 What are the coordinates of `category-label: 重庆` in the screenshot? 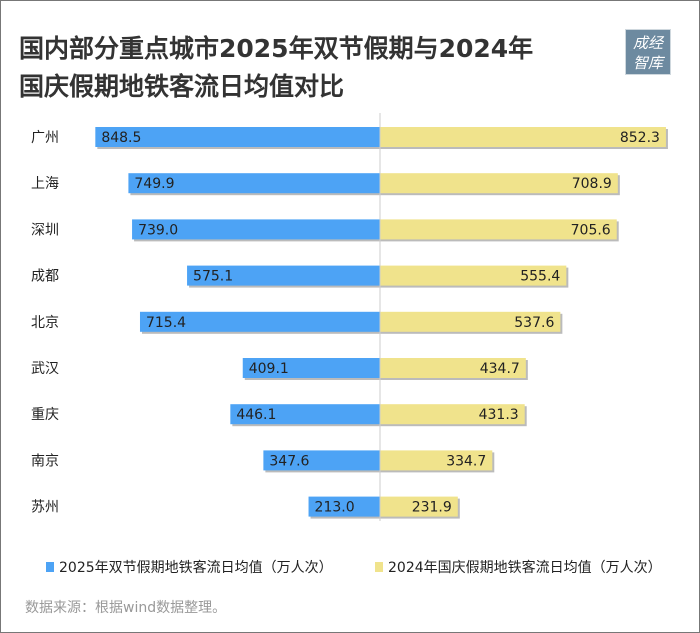 It's located at (45, 415).